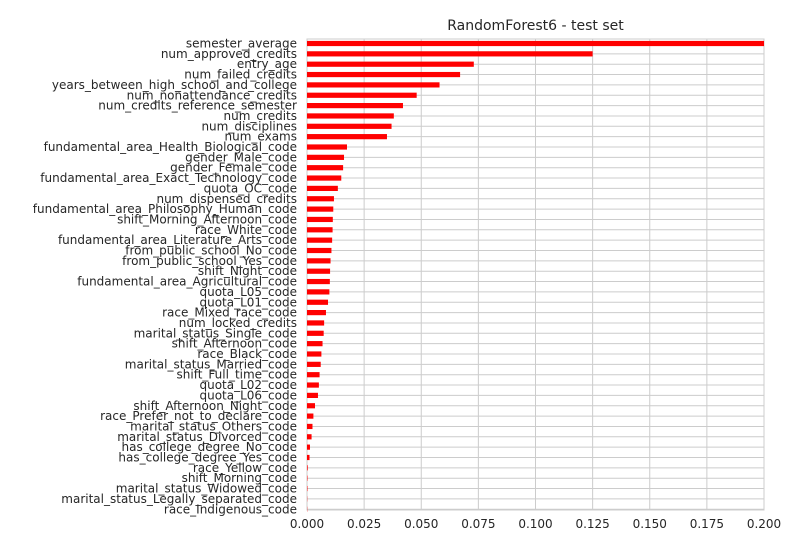  I want to click on bar-shift_Afternoon_code, so click(315, 344).